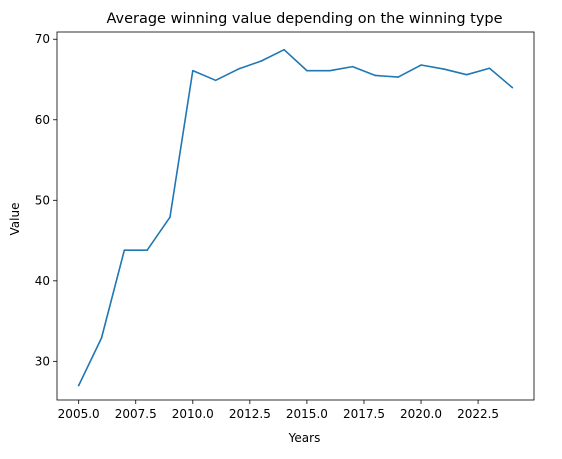  I want to click on y-tick-label: 60, so click(42, 120).